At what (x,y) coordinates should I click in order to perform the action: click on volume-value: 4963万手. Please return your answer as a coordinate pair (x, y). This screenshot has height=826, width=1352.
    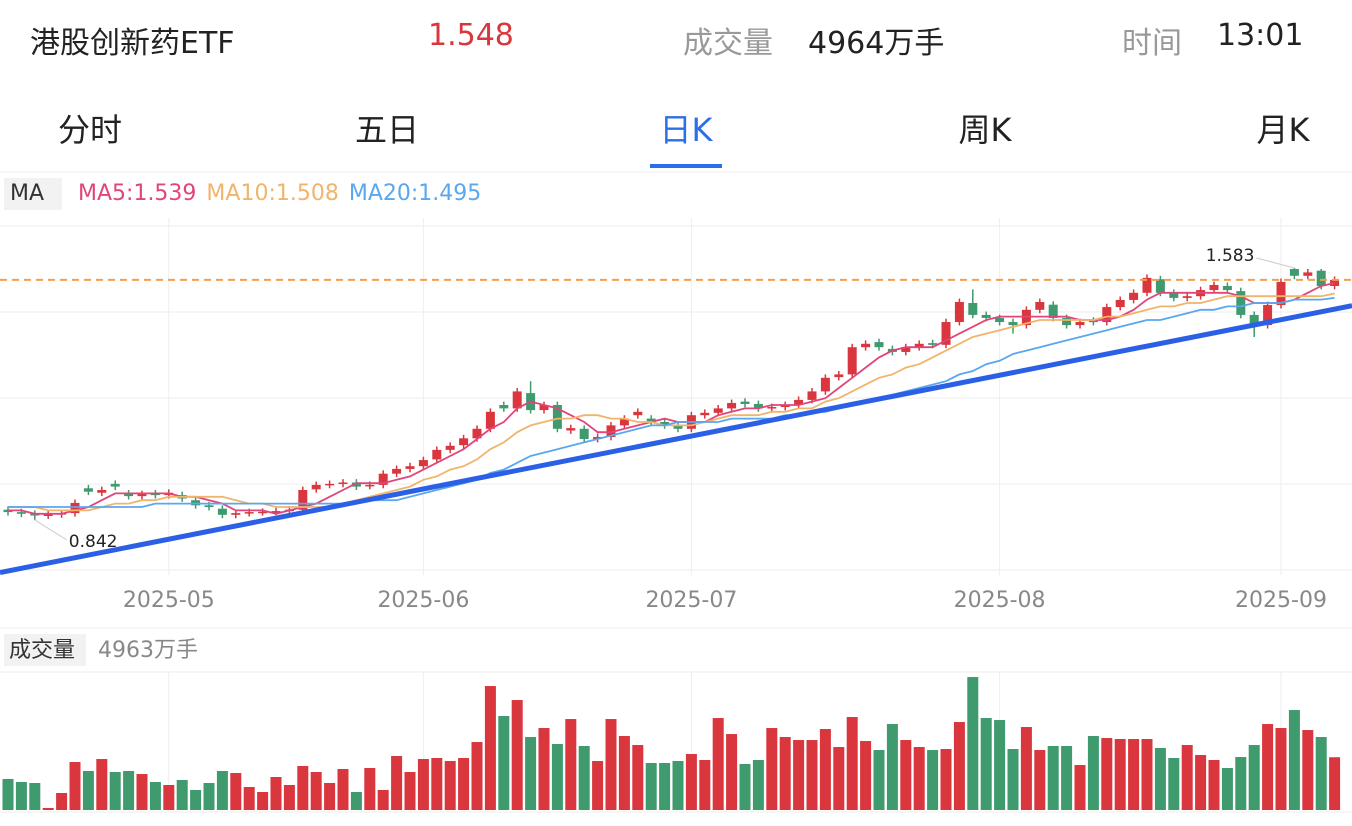
    Looking at the image, I should click on (148, 650).